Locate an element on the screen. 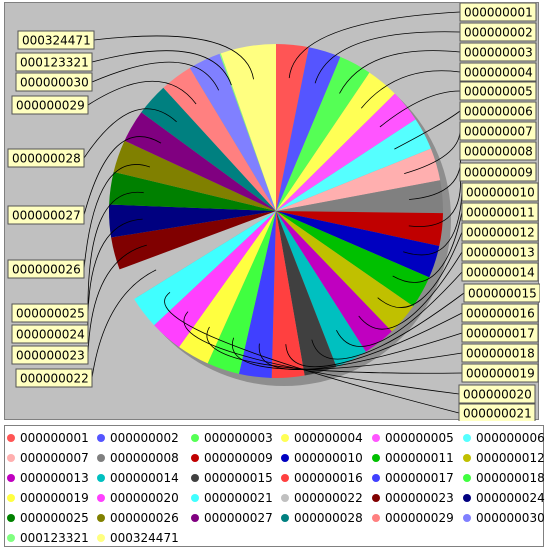 The height and width of the screenshot is (550, 550). pie-label-text: 000000022 is located at coordinates (54, 379).